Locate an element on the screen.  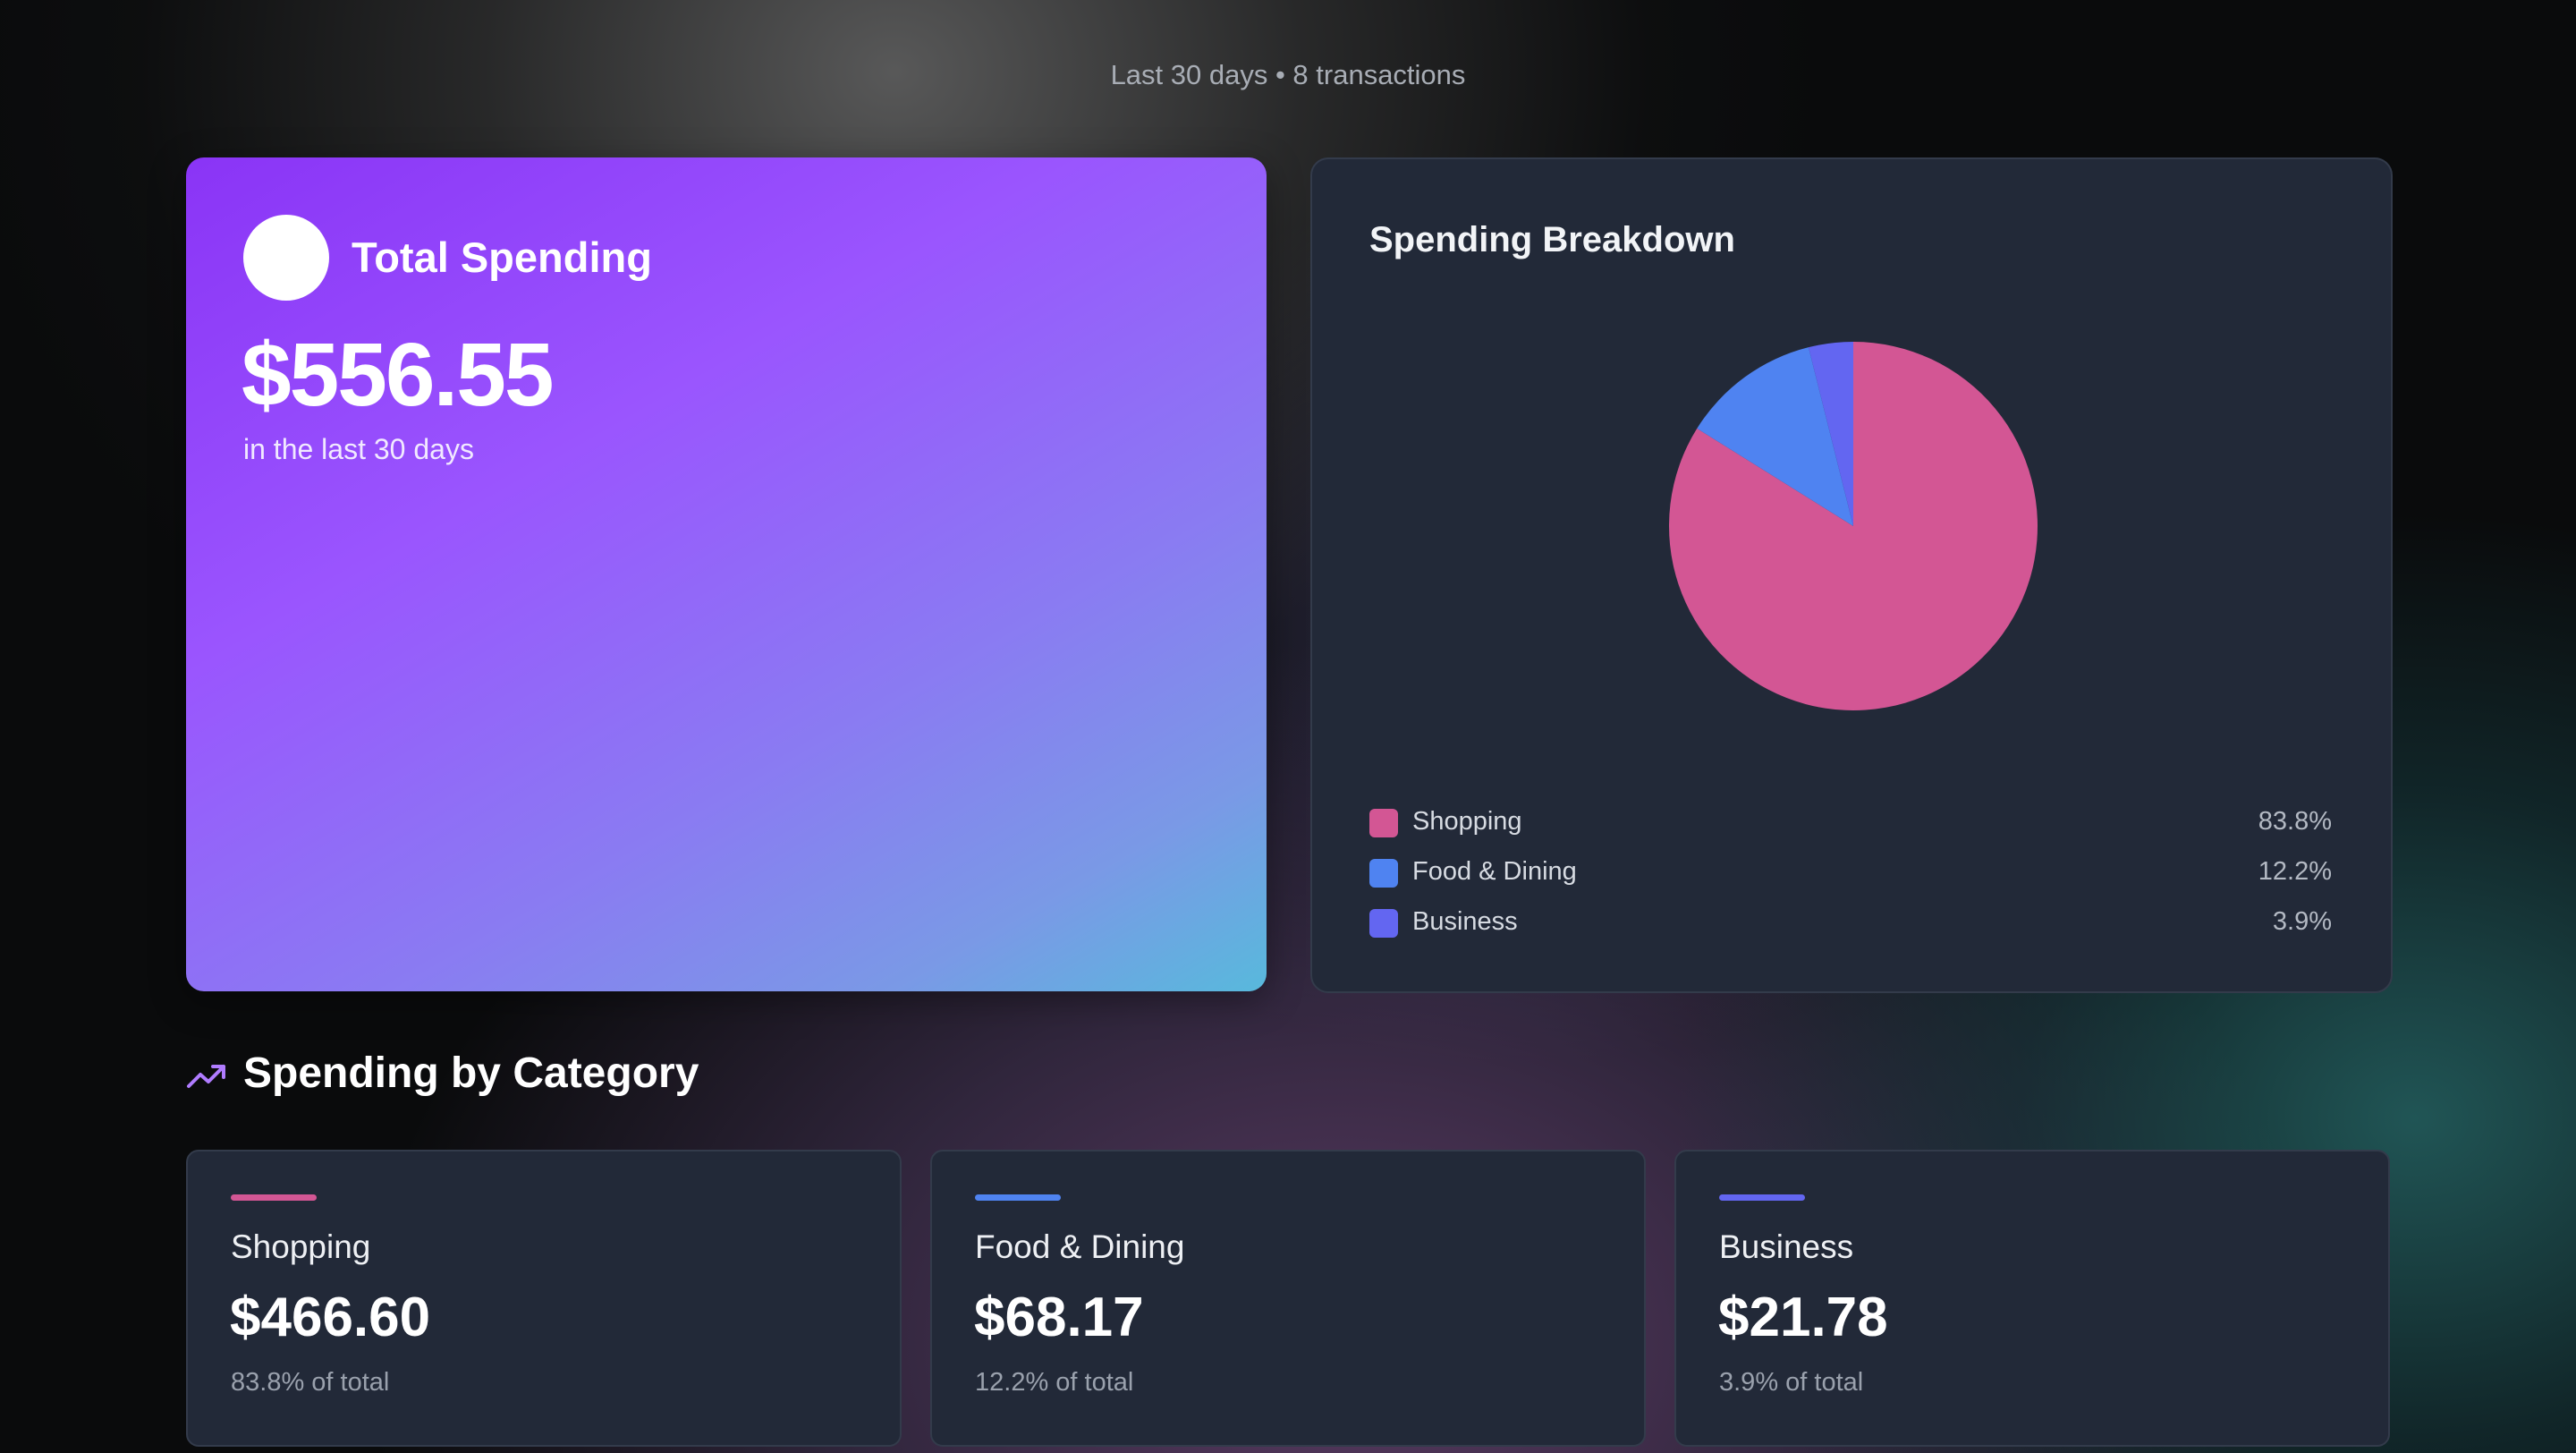
pie-slice-business is located at coordinates (1830, 434).